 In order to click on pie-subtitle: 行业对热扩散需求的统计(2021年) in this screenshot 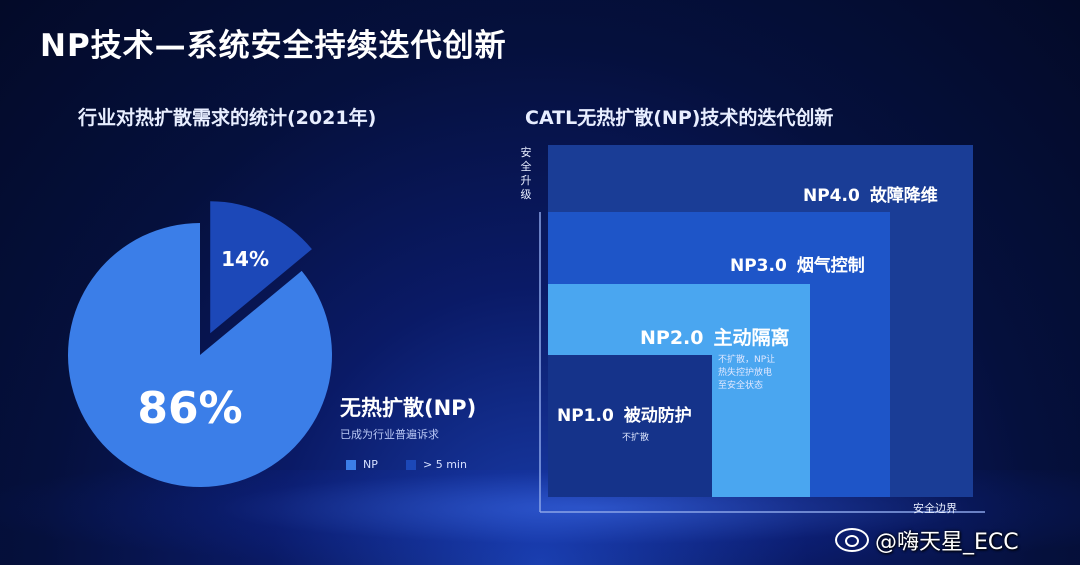, I will do `click(227, 118)`.